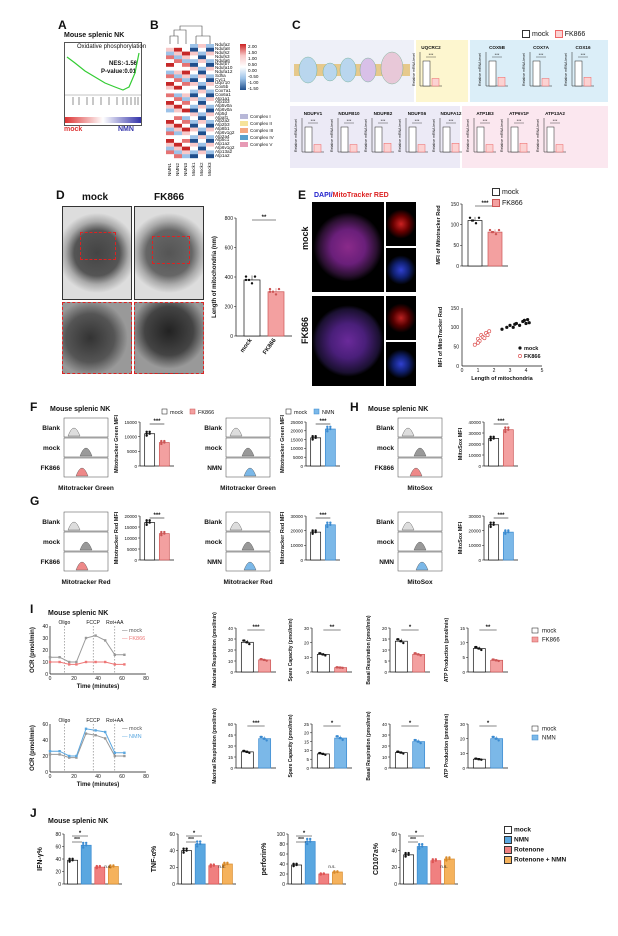  I want to click on bar-tick-label: 5000, so click(132, 549).